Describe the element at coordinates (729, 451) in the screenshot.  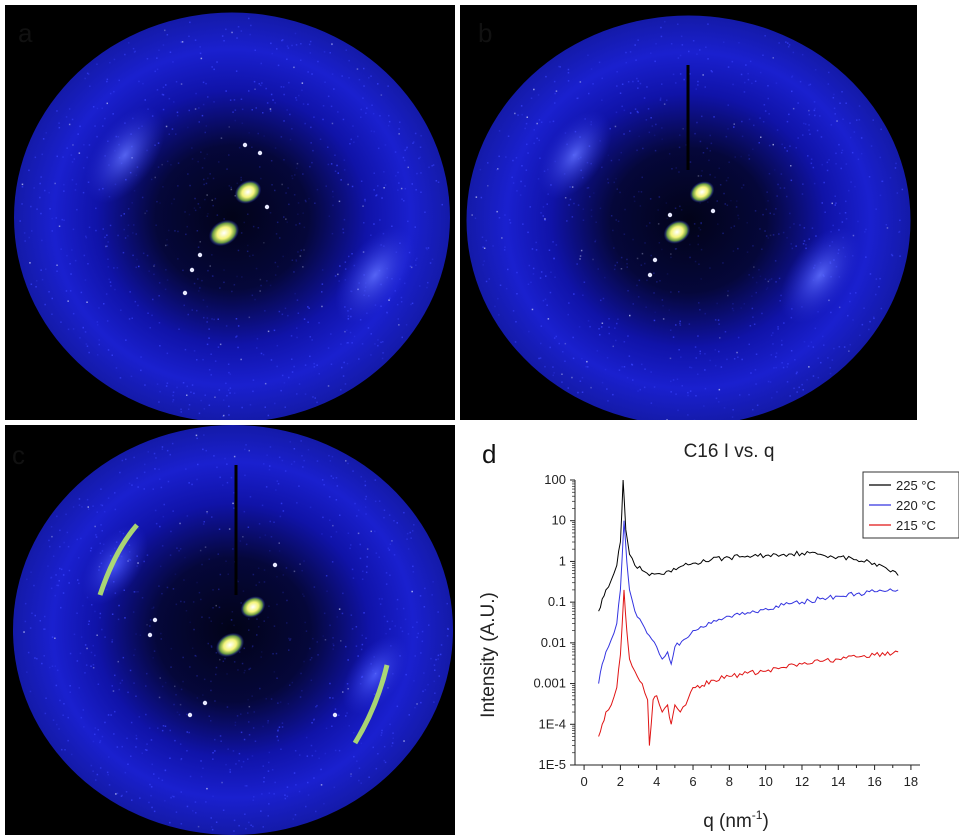
I see `chart-title: C16 I vs. q` at that location.